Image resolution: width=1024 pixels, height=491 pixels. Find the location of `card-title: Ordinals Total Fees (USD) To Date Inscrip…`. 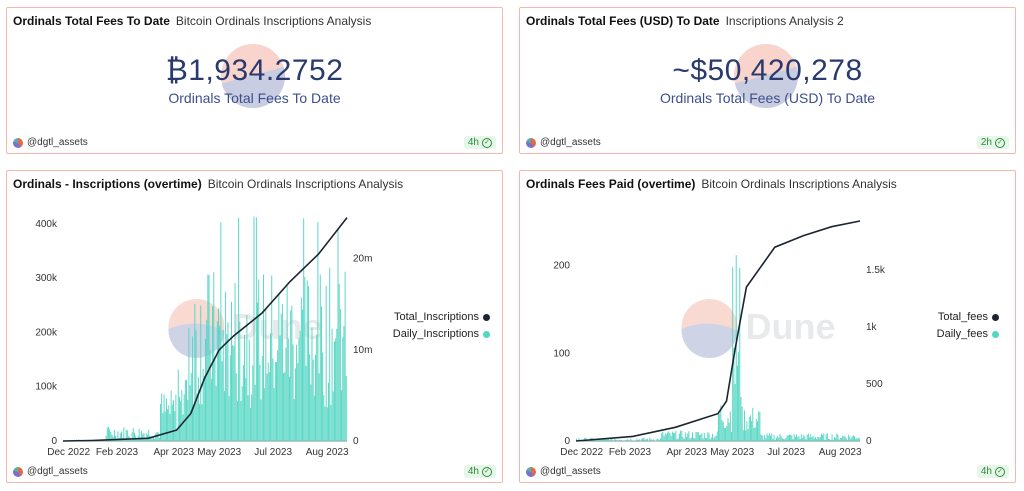

card-title: Ordinals Total Fees (USD) To Date Inscrip… is located at coordinates (685, 21).